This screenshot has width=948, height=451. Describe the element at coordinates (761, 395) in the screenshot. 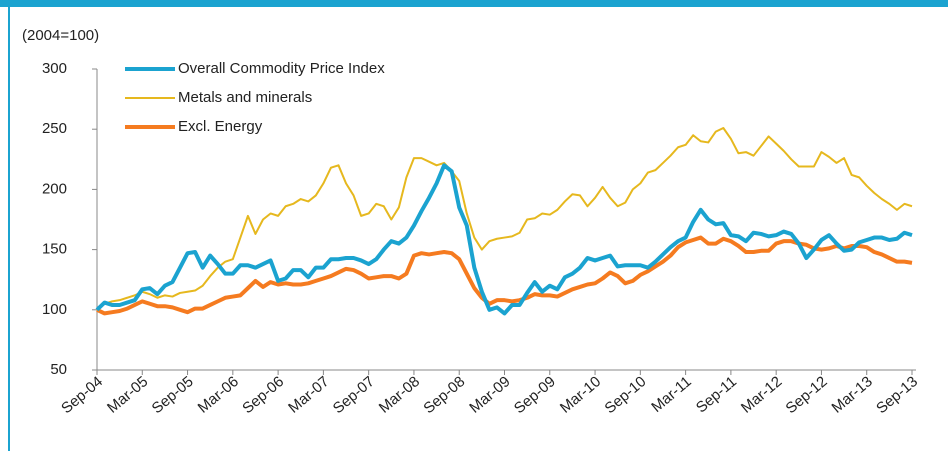

I see `x-tick-label: Mar-12` at that location.